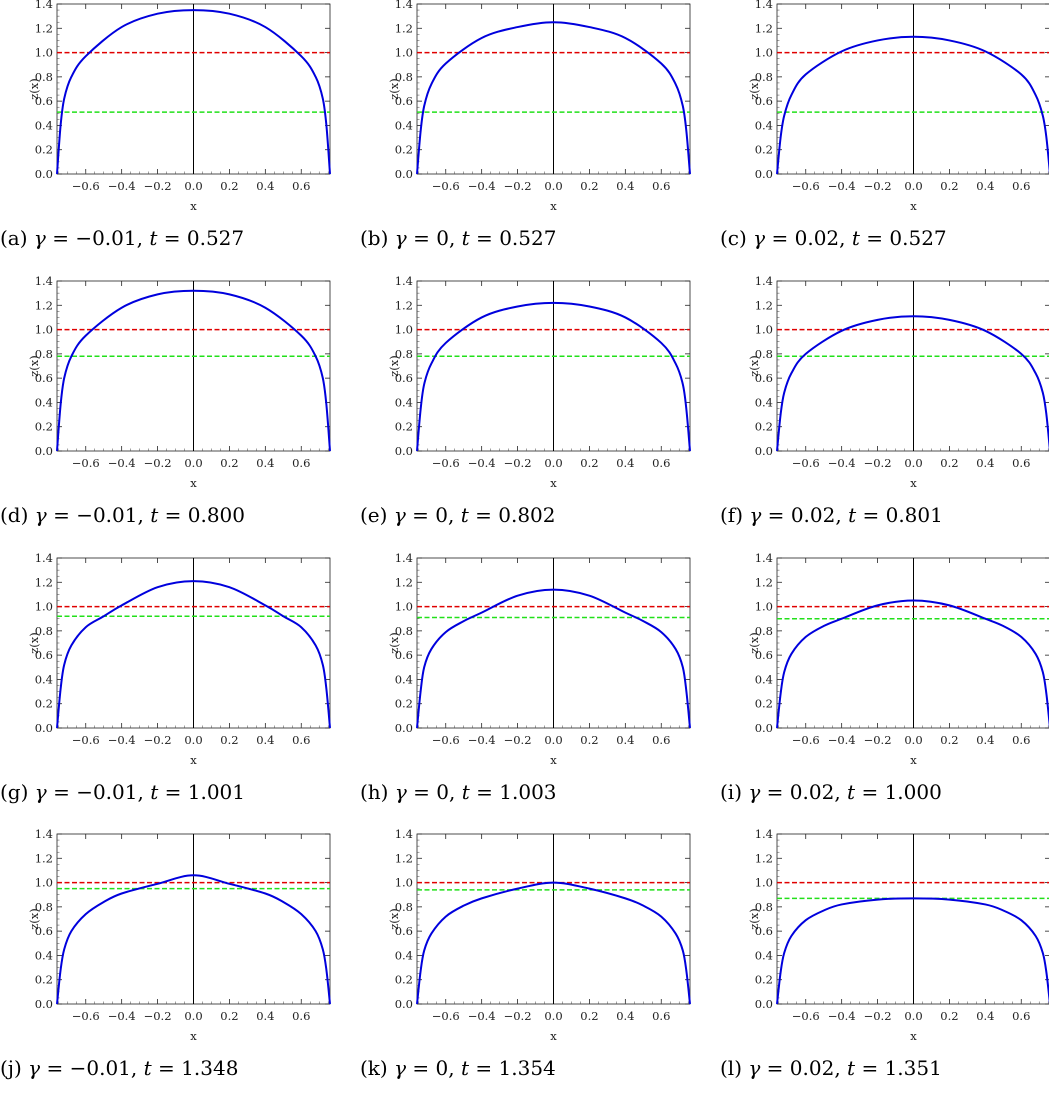  I want to click on x-tick-label: −0.4, so click(482, 1016).